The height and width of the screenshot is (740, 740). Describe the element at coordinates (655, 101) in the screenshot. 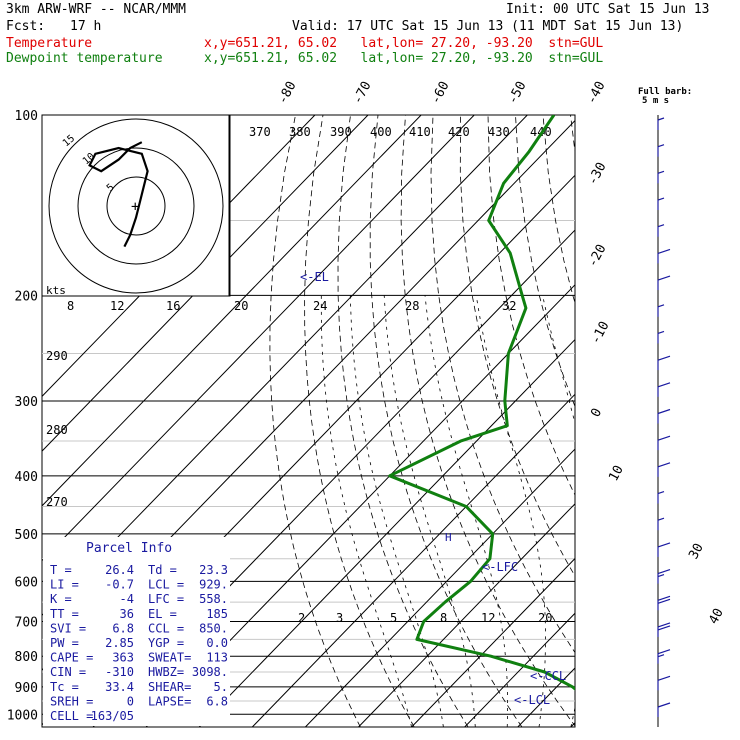

I see `barb-key-line2: 5 m s` at that location.